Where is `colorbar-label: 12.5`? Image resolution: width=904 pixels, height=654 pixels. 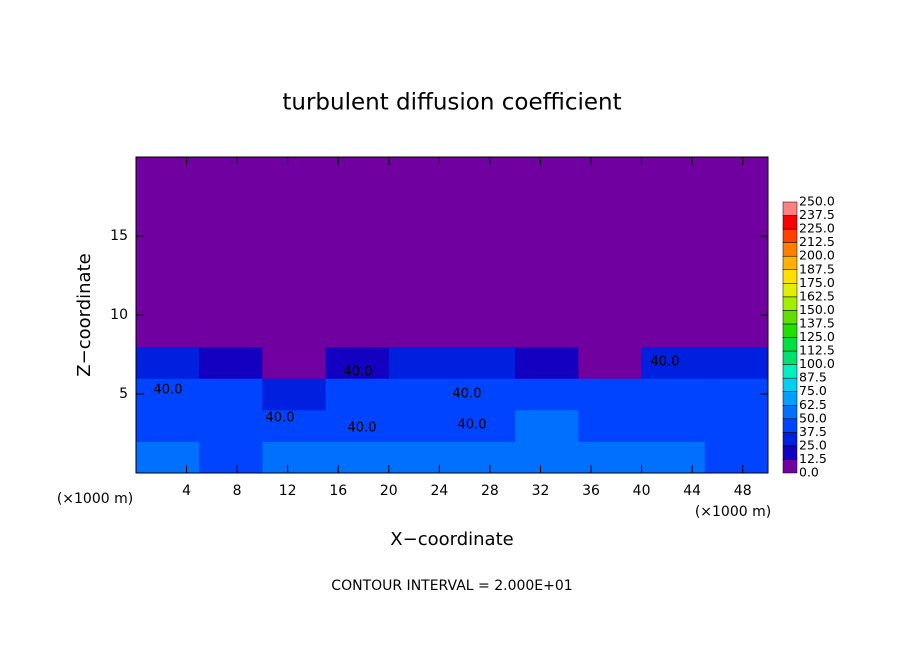 colorbar-label: 12.5 is located at coordinates (813, 458).